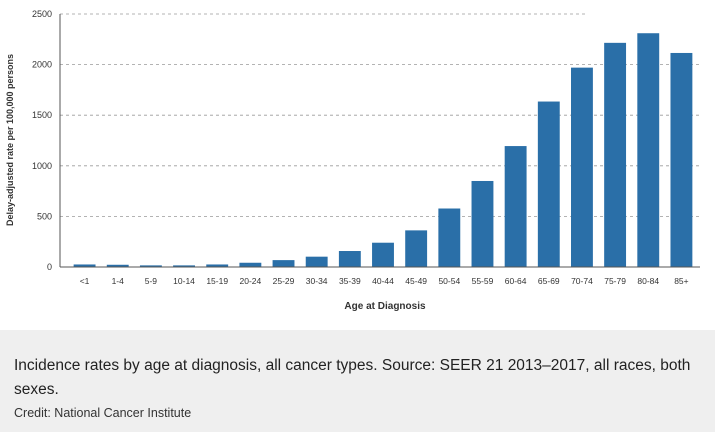 This screenshot has width=715, height=432. What do you see at coordinates (103, 413) in the screenshot?
I see `figure-credit: Credit: National Cancer Institute` at bounding box center [103, 413].